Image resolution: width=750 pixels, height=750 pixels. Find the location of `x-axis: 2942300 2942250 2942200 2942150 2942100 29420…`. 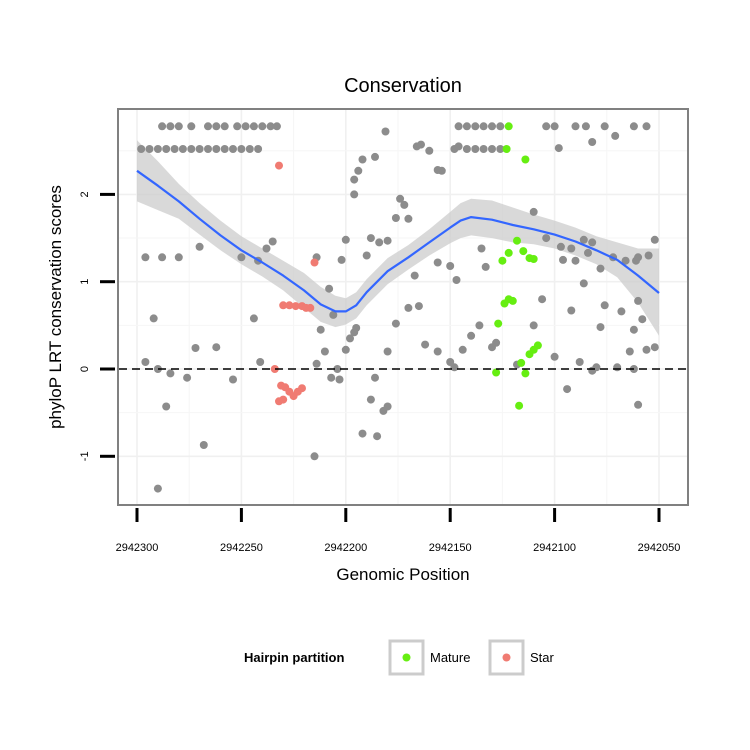

x-axis: 2942300 2942250 2942200 2942150 2942100 29420… is located at coordinates (398, 531).